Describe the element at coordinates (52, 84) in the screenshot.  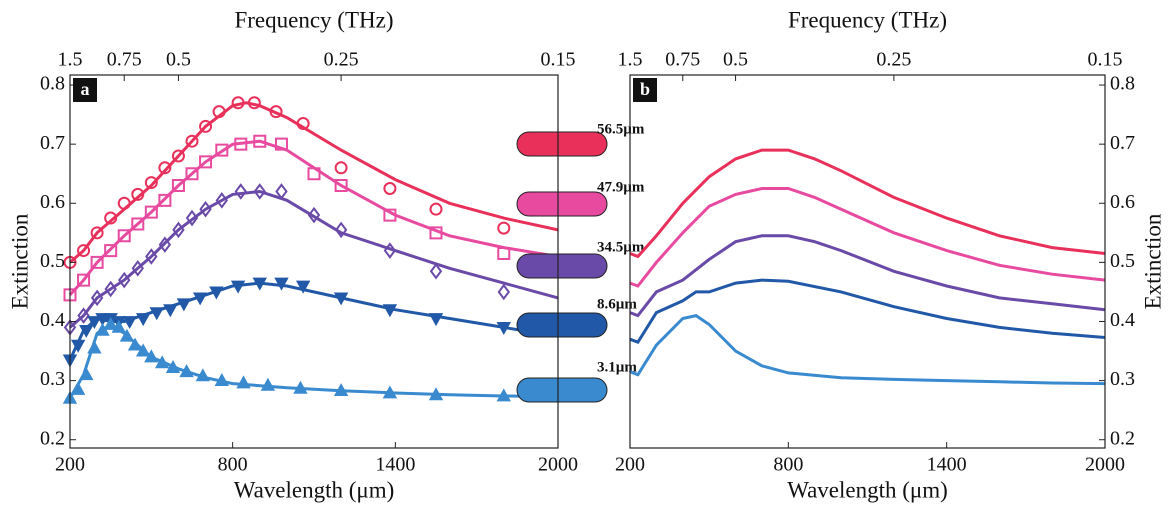
I see `y-tick-label: 0.8` at that location.